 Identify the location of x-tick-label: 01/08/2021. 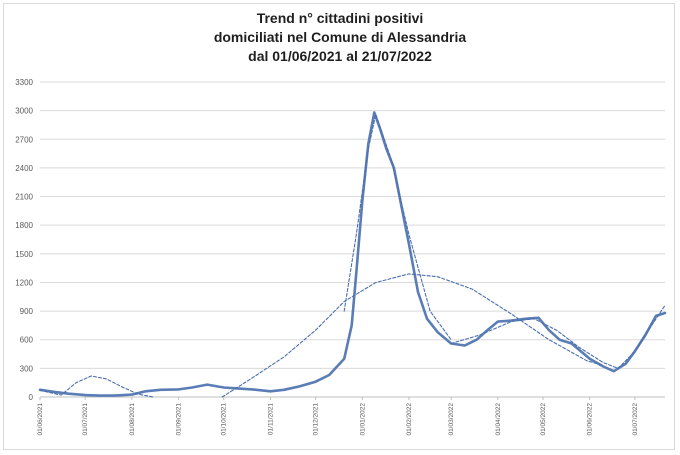
(132, 419).